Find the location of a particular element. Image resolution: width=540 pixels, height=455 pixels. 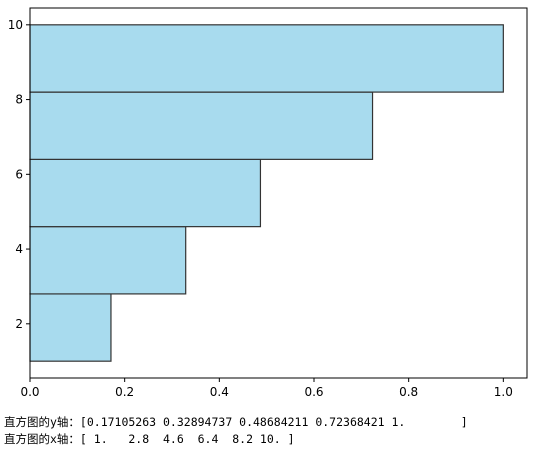

x-tick-label: 0.2 is located at coordinates (124, 392).